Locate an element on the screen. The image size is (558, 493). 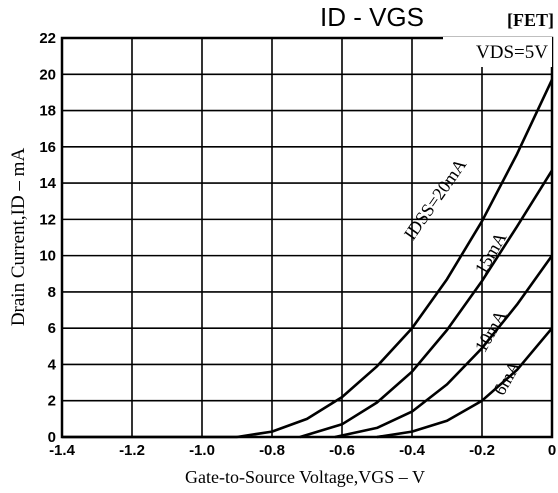
y-tick-label: 8 is located at coordinates (52, 292).